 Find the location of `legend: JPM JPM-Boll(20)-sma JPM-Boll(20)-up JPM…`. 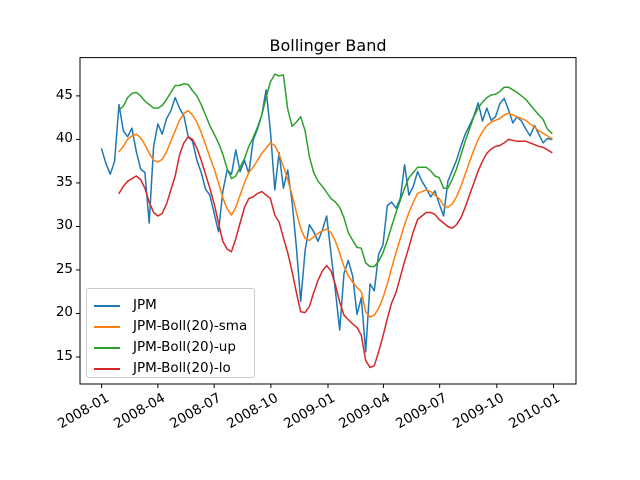

legend: JPM JPM-Boll(20)-sma JPM-Boll(20)-up JPM… is located at coordinates (170, 333).